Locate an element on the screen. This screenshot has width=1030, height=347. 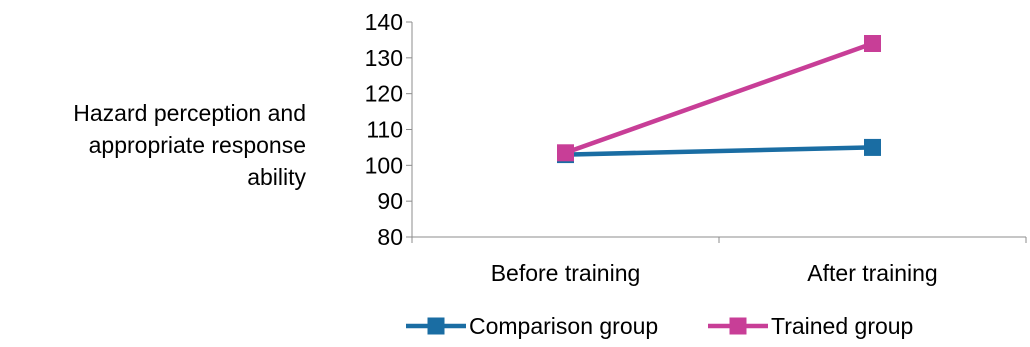
legend-label: Trained group is located at coordinates (842, 326).